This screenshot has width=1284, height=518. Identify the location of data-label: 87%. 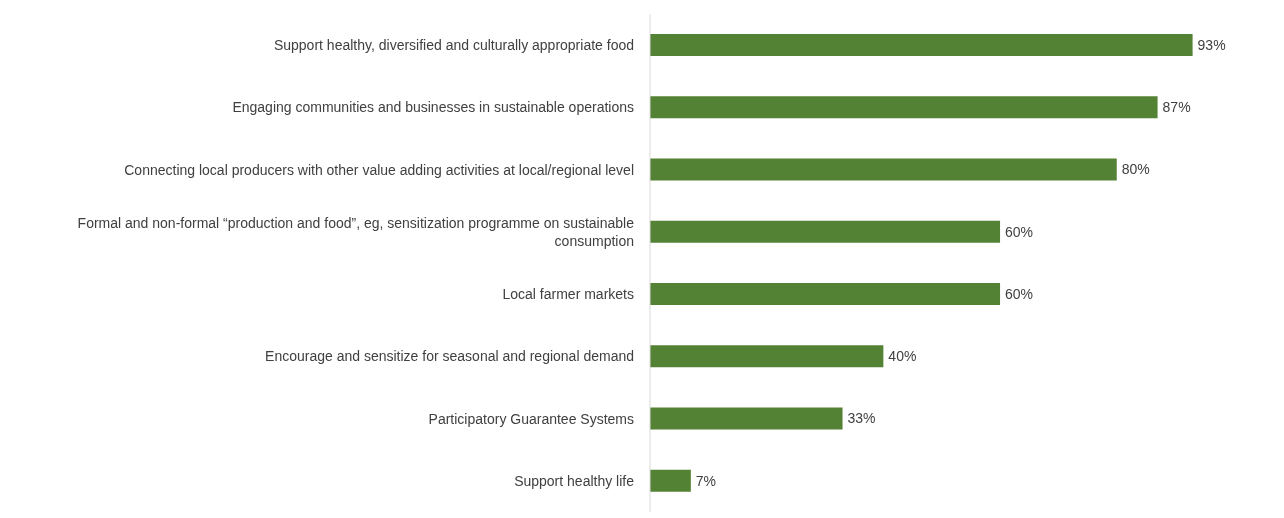
(1176, 107).